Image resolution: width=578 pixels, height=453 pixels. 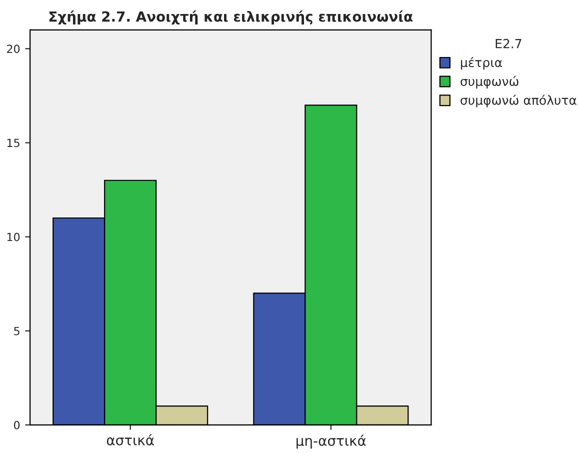 What do you see at coordinates (481, 63) in the screenshot?
I see `legend-label: μέτρια` at bounding box center [481, 63].